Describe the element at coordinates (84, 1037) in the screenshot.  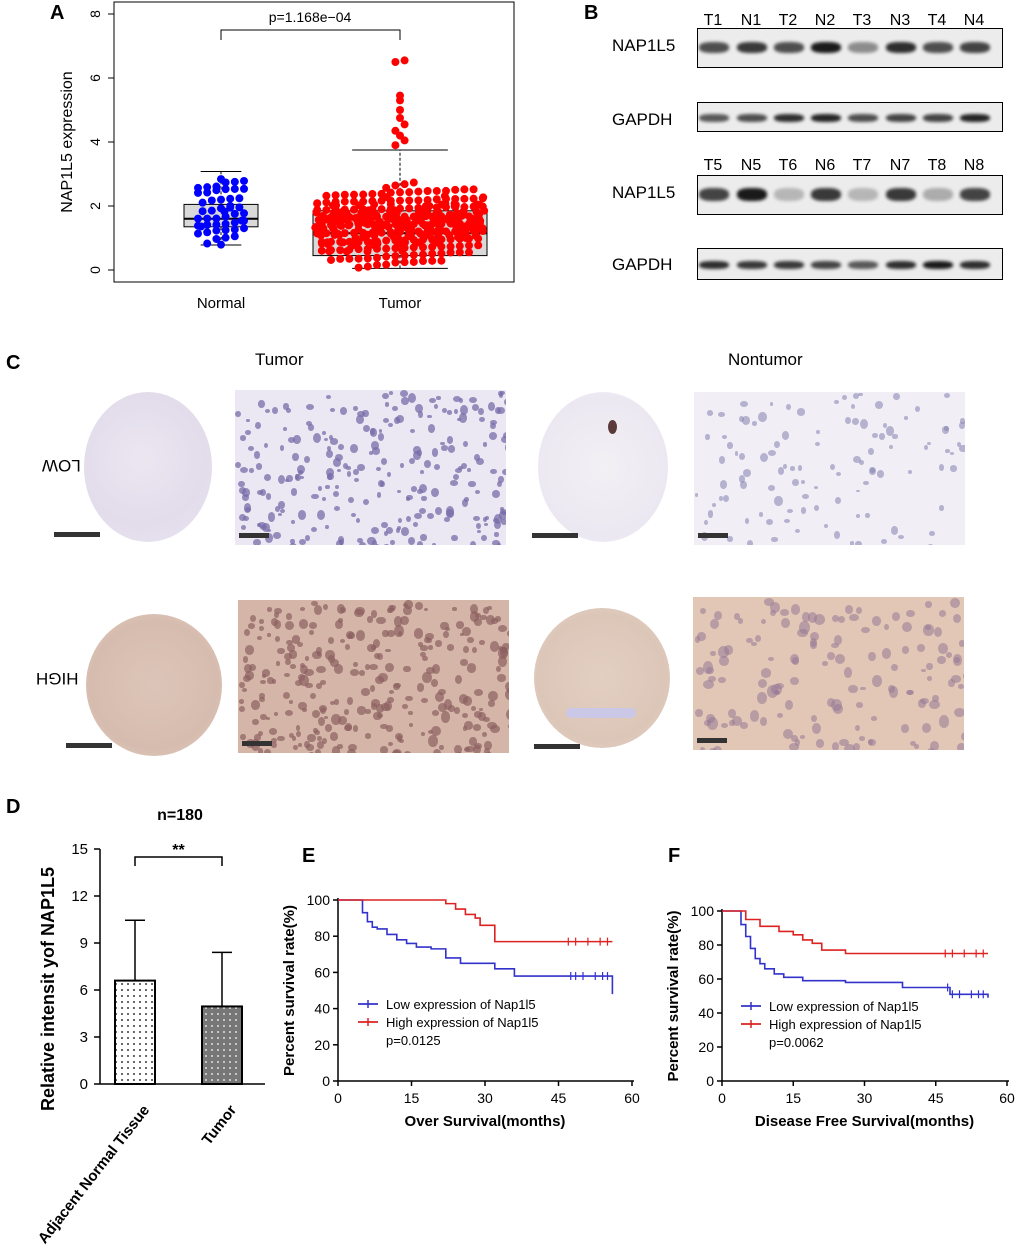
I see `chart-d-ytick-label: 3` at that location.